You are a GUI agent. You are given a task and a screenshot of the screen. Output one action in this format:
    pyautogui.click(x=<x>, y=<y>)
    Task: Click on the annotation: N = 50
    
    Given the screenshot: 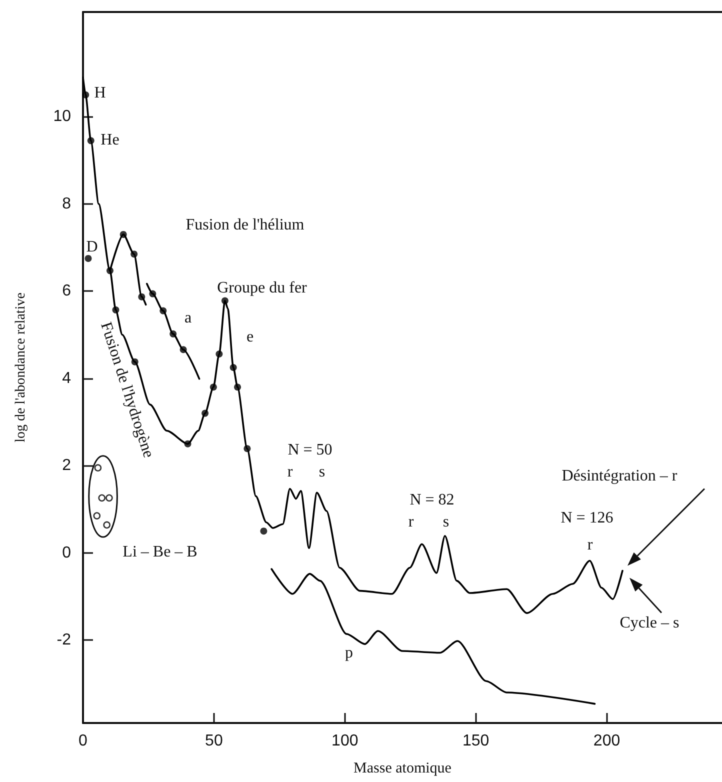 What is the action you would take?
    pyautogui.click(x=310, y=450)
    